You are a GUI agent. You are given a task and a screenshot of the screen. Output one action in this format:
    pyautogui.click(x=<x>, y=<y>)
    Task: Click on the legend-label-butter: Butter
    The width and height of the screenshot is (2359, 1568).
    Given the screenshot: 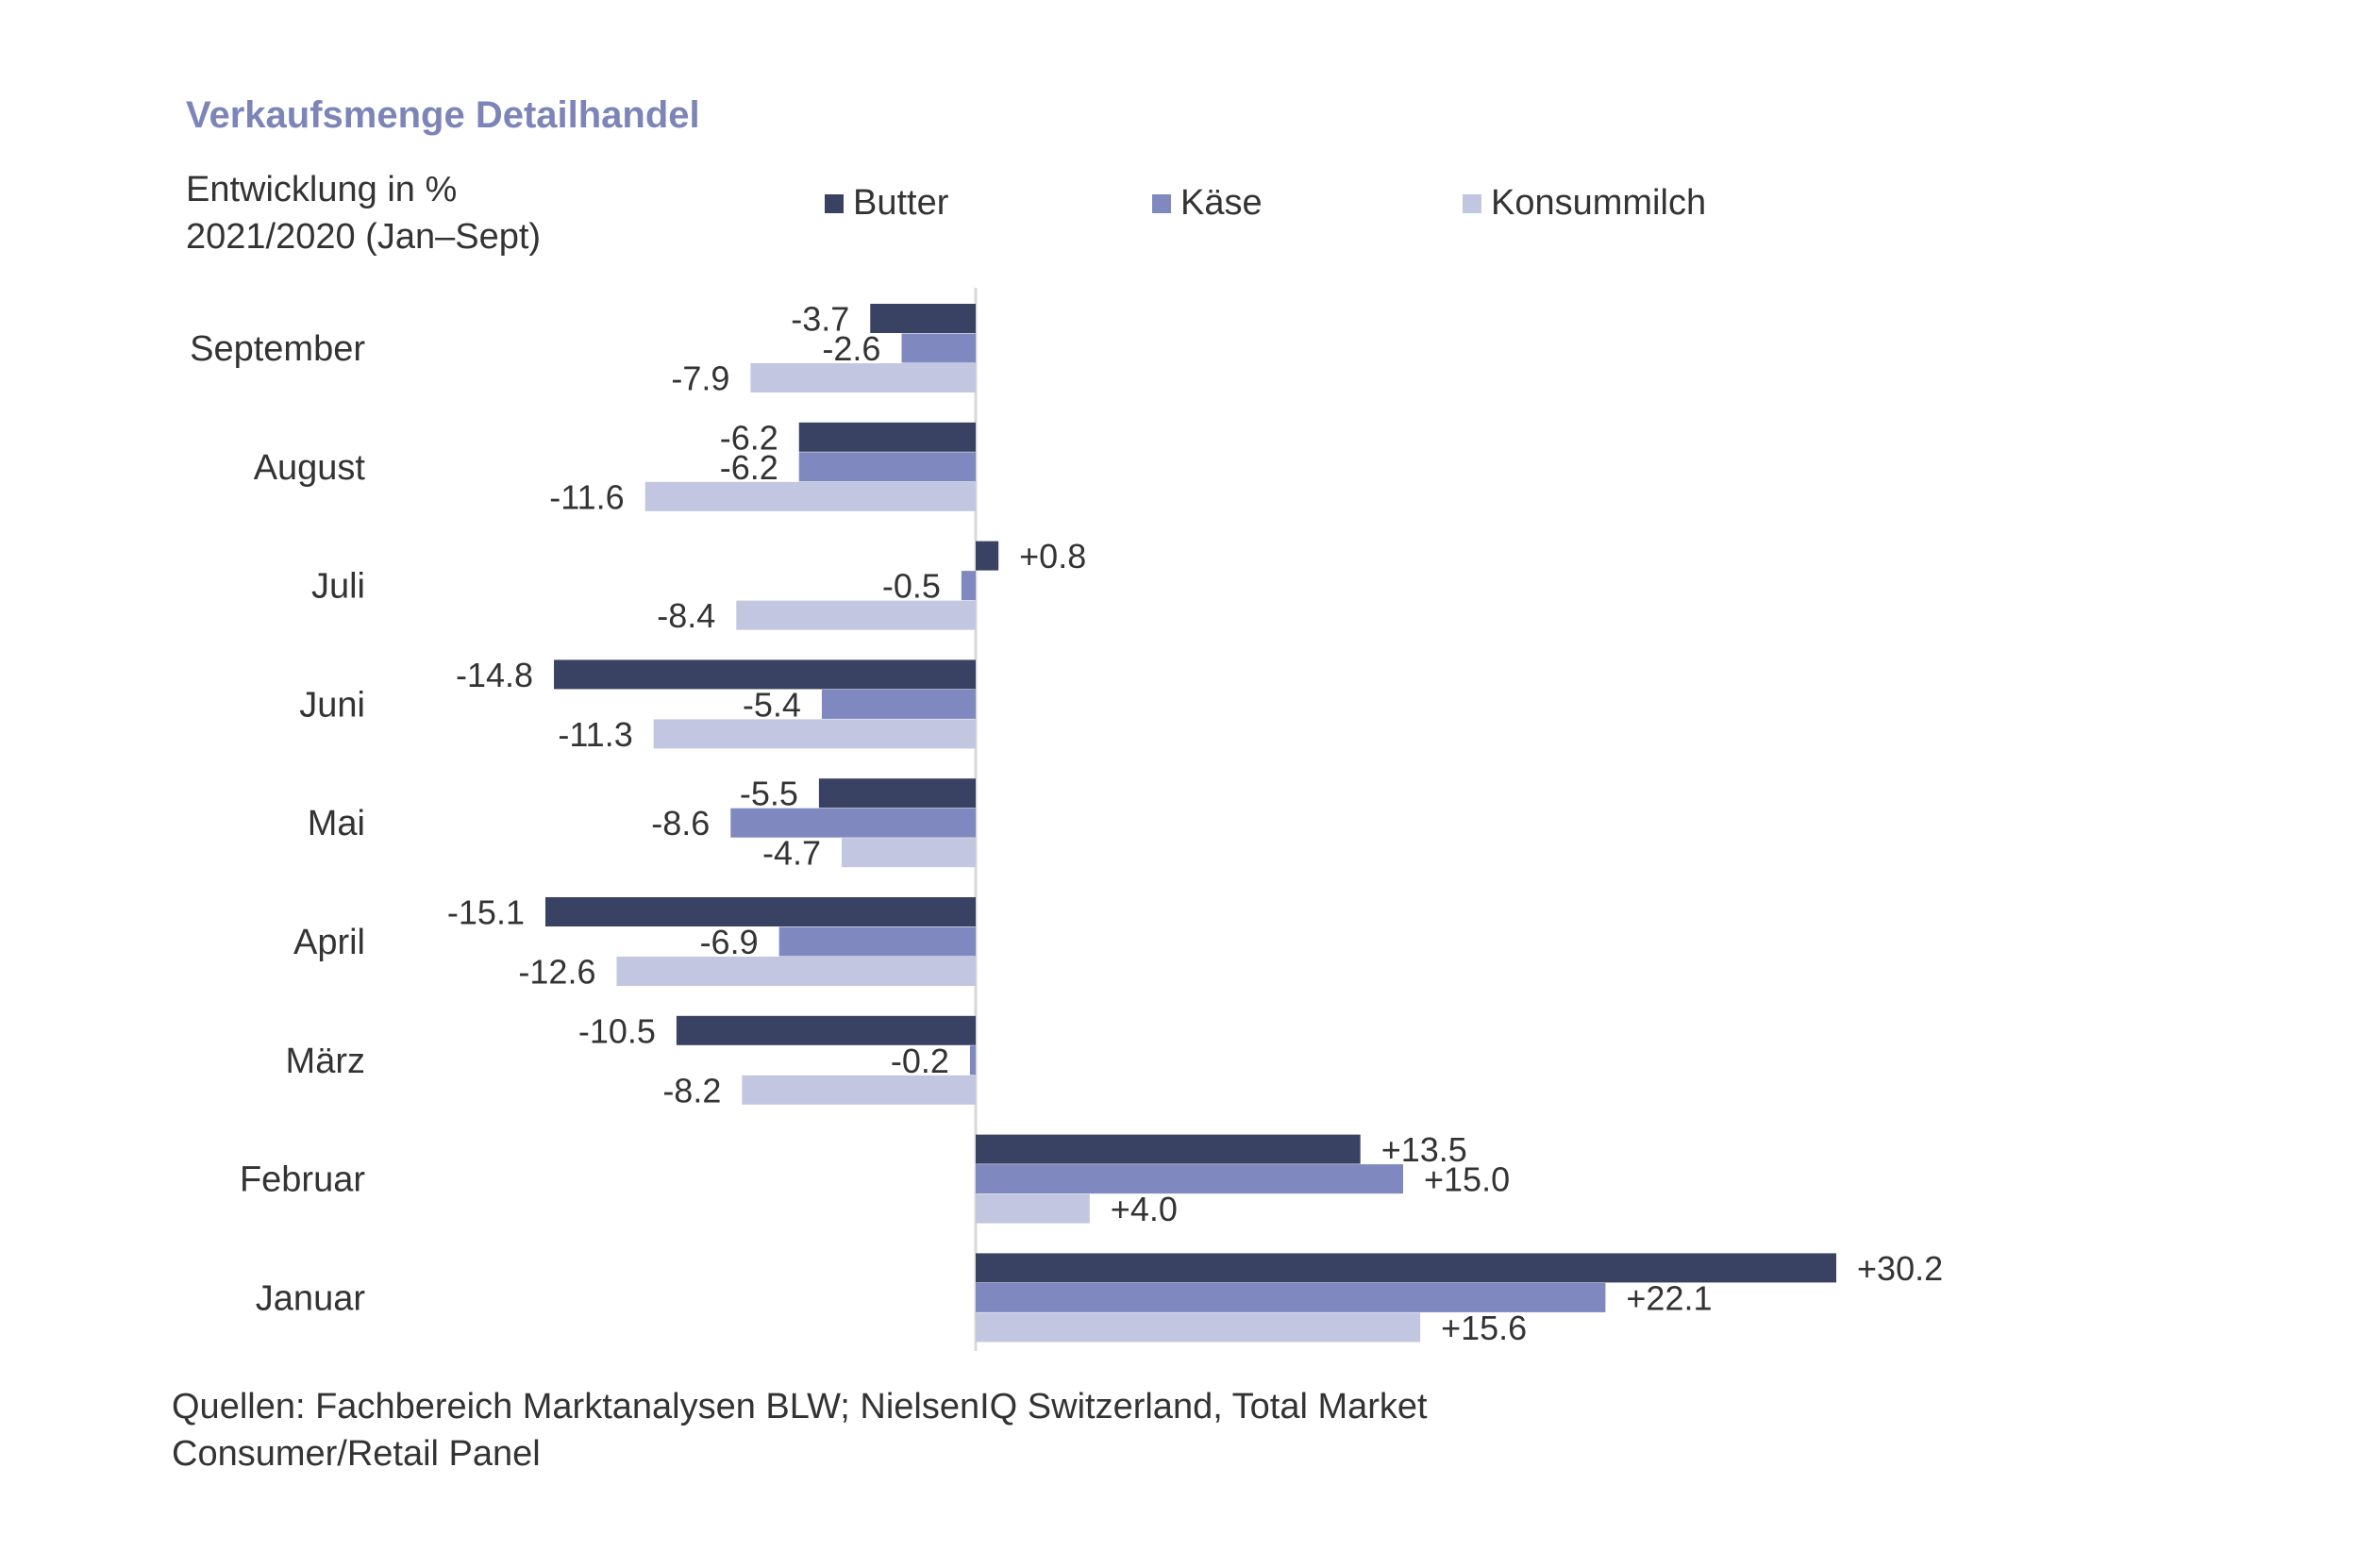 What is the action you would take?
    pyautogui.click(x=901, y=203)
    